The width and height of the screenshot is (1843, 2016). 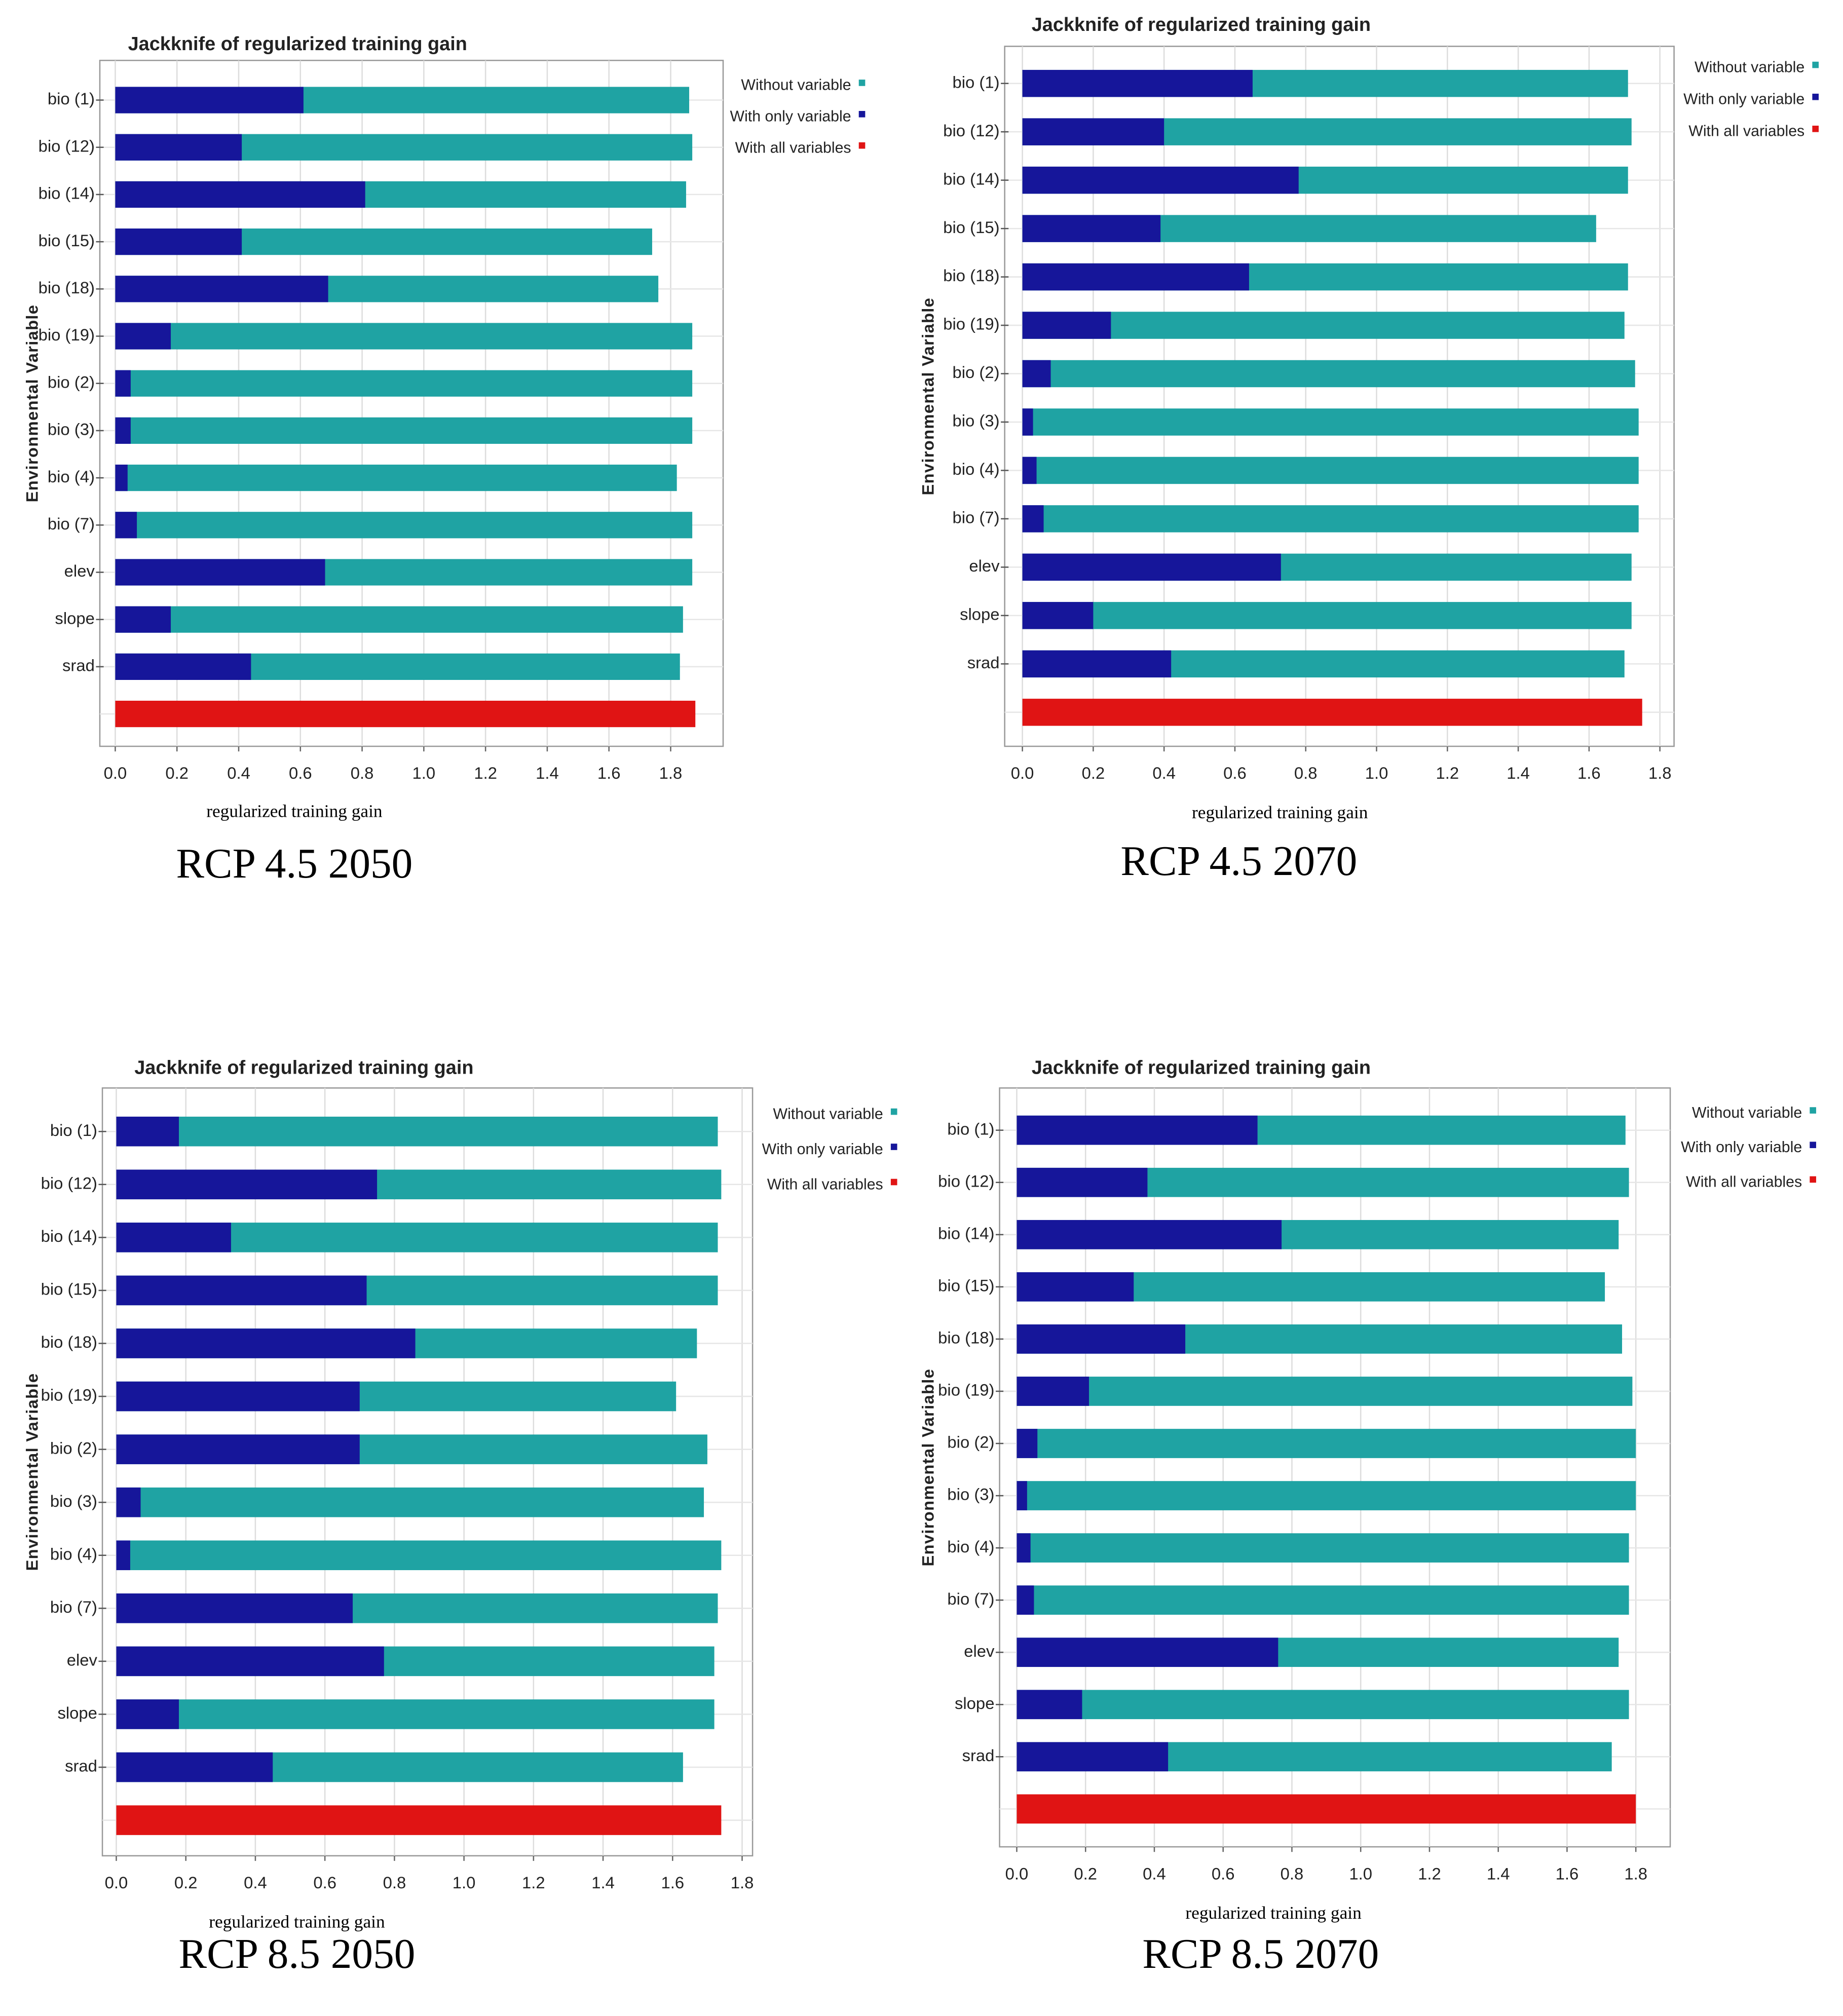 What do you see at coordinates (81, 1766) in the screenshot?
I see `y-tick-label: srad` at bounding box center [81, 1766].